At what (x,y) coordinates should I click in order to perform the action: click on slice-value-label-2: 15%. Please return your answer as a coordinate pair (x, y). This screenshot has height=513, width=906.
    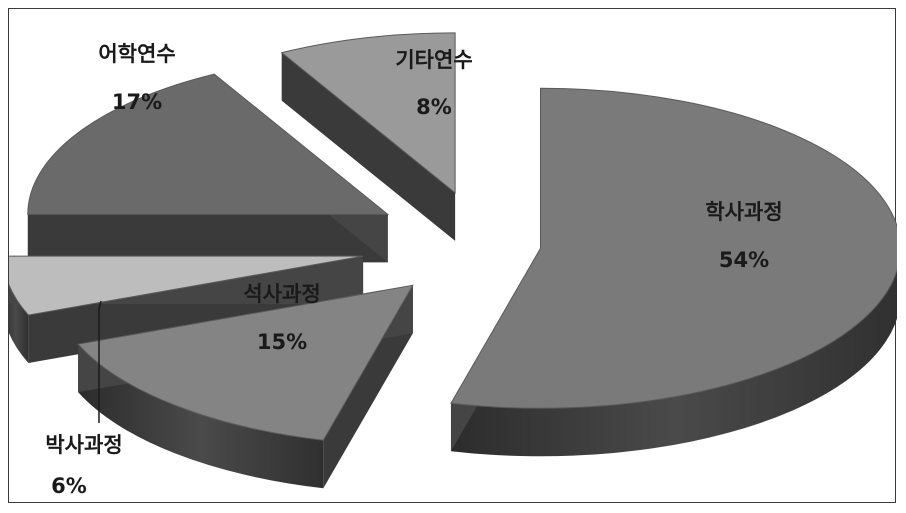
    Looking at the image, I should click on (282, 342).